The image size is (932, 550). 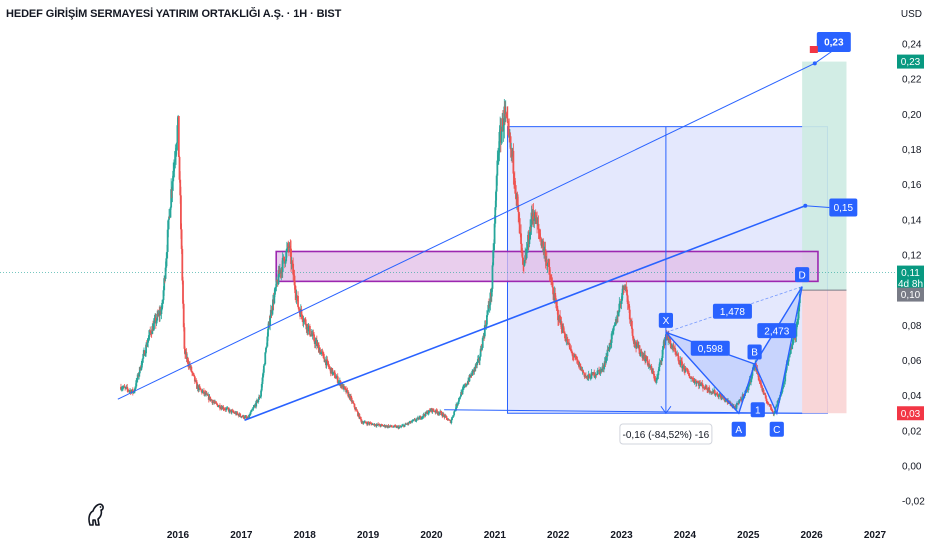 What do you see at coordinates (776, 430) in the screenshot?
I see `pattern-point-c-text: C` at bounding box center [776, 430].